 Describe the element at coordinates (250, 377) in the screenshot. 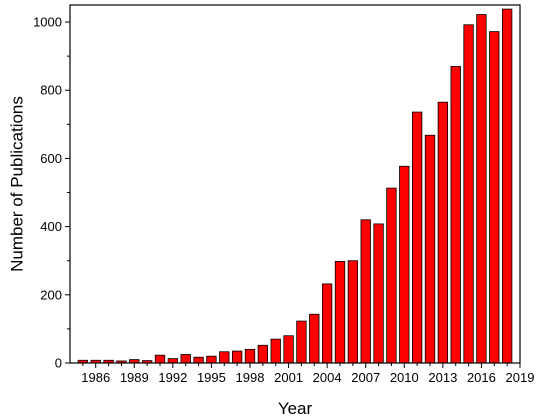

I see `x-tick-label-1998: 1998` at that location.